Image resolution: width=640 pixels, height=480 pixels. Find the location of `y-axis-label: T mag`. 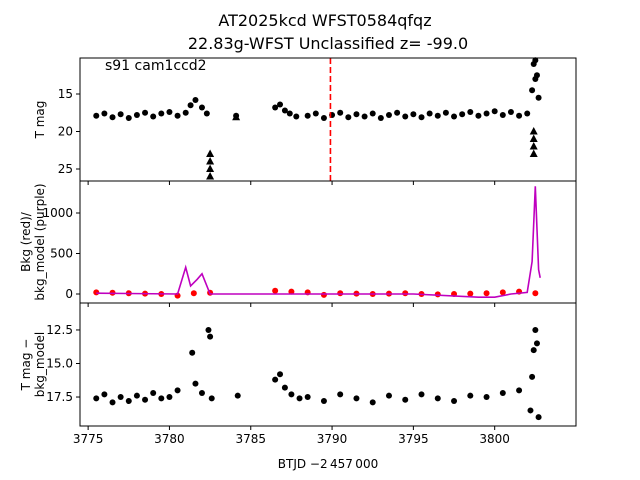

y-axis-label: T mag is located at coordinates (40, 120).